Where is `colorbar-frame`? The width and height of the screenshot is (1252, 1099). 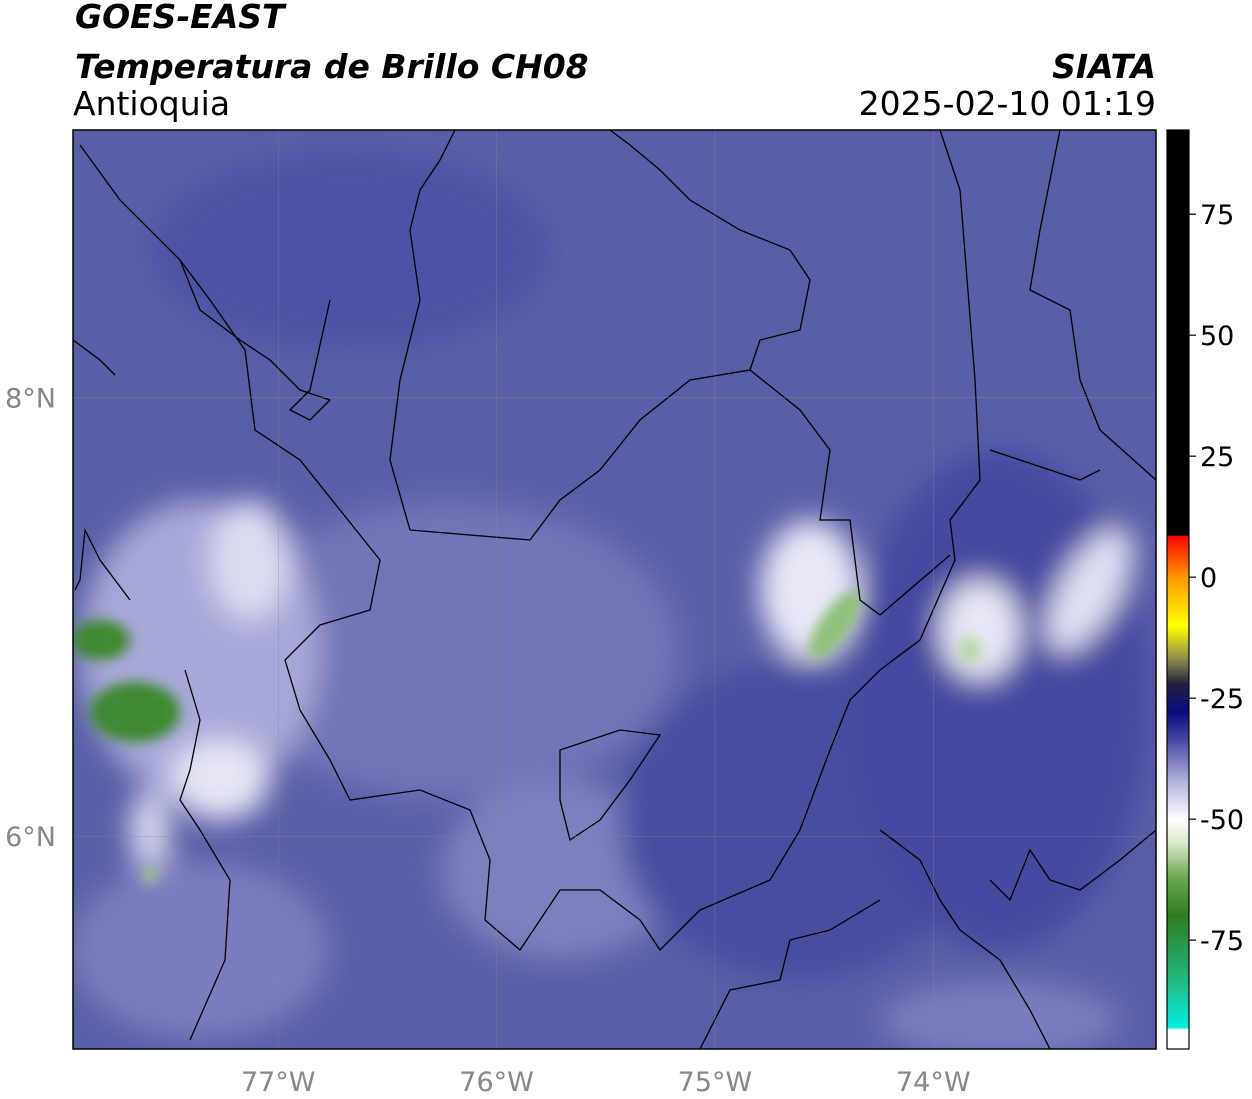
colorbar-frame is located at coordinates (1178, 589).